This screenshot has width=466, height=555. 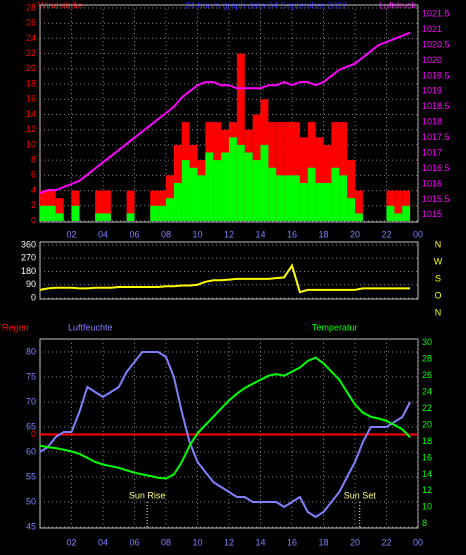 I want to click on series-label: Luftfeuchte, so click(x=90, y=327).